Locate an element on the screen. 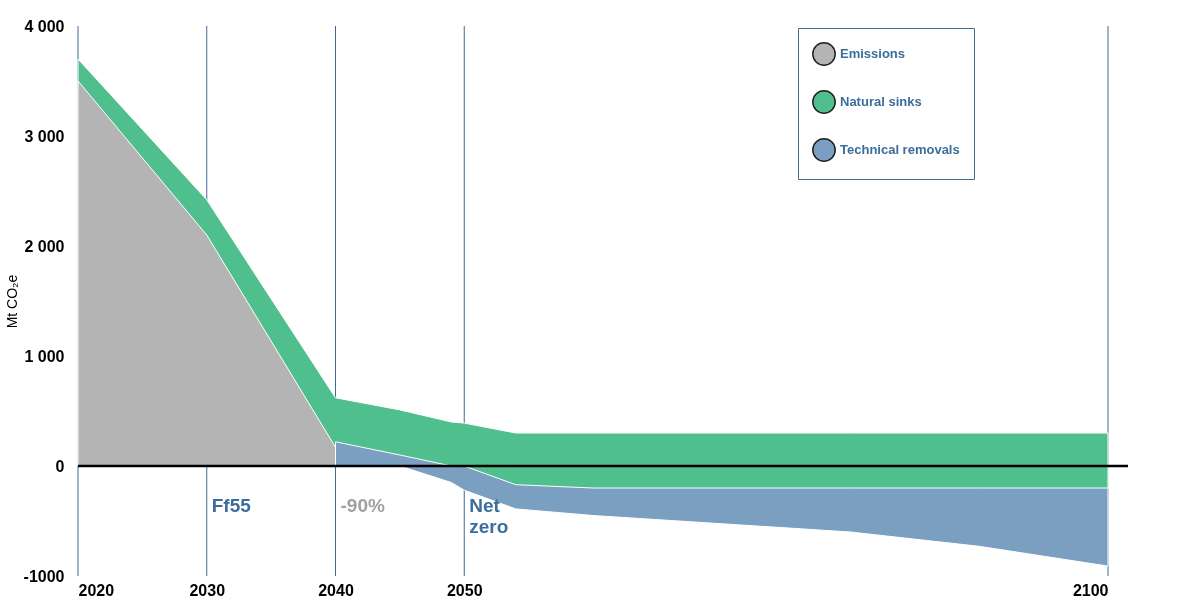 The width and height of the screenshot is (1178, 610). x-tick-label: 2040 is located at coordinates (336, 590).